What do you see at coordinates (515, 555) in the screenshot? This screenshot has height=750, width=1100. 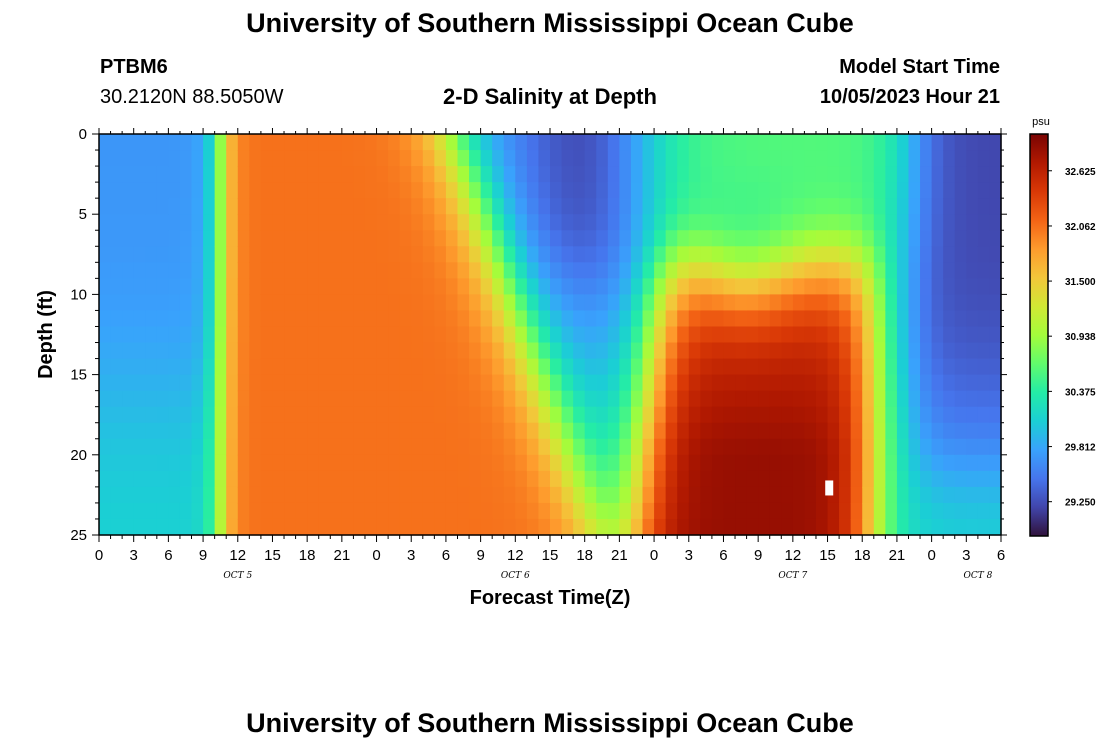 I see `x-tick-label: 12` at bounding box center [515, 555].